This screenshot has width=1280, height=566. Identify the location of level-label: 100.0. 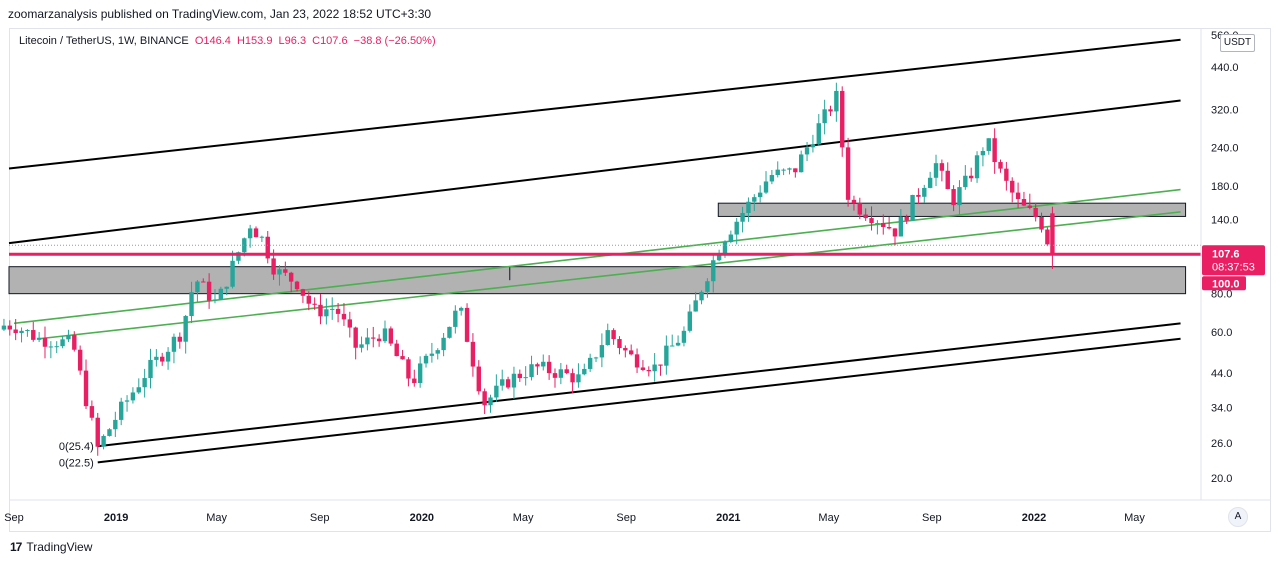
(1226, 284).